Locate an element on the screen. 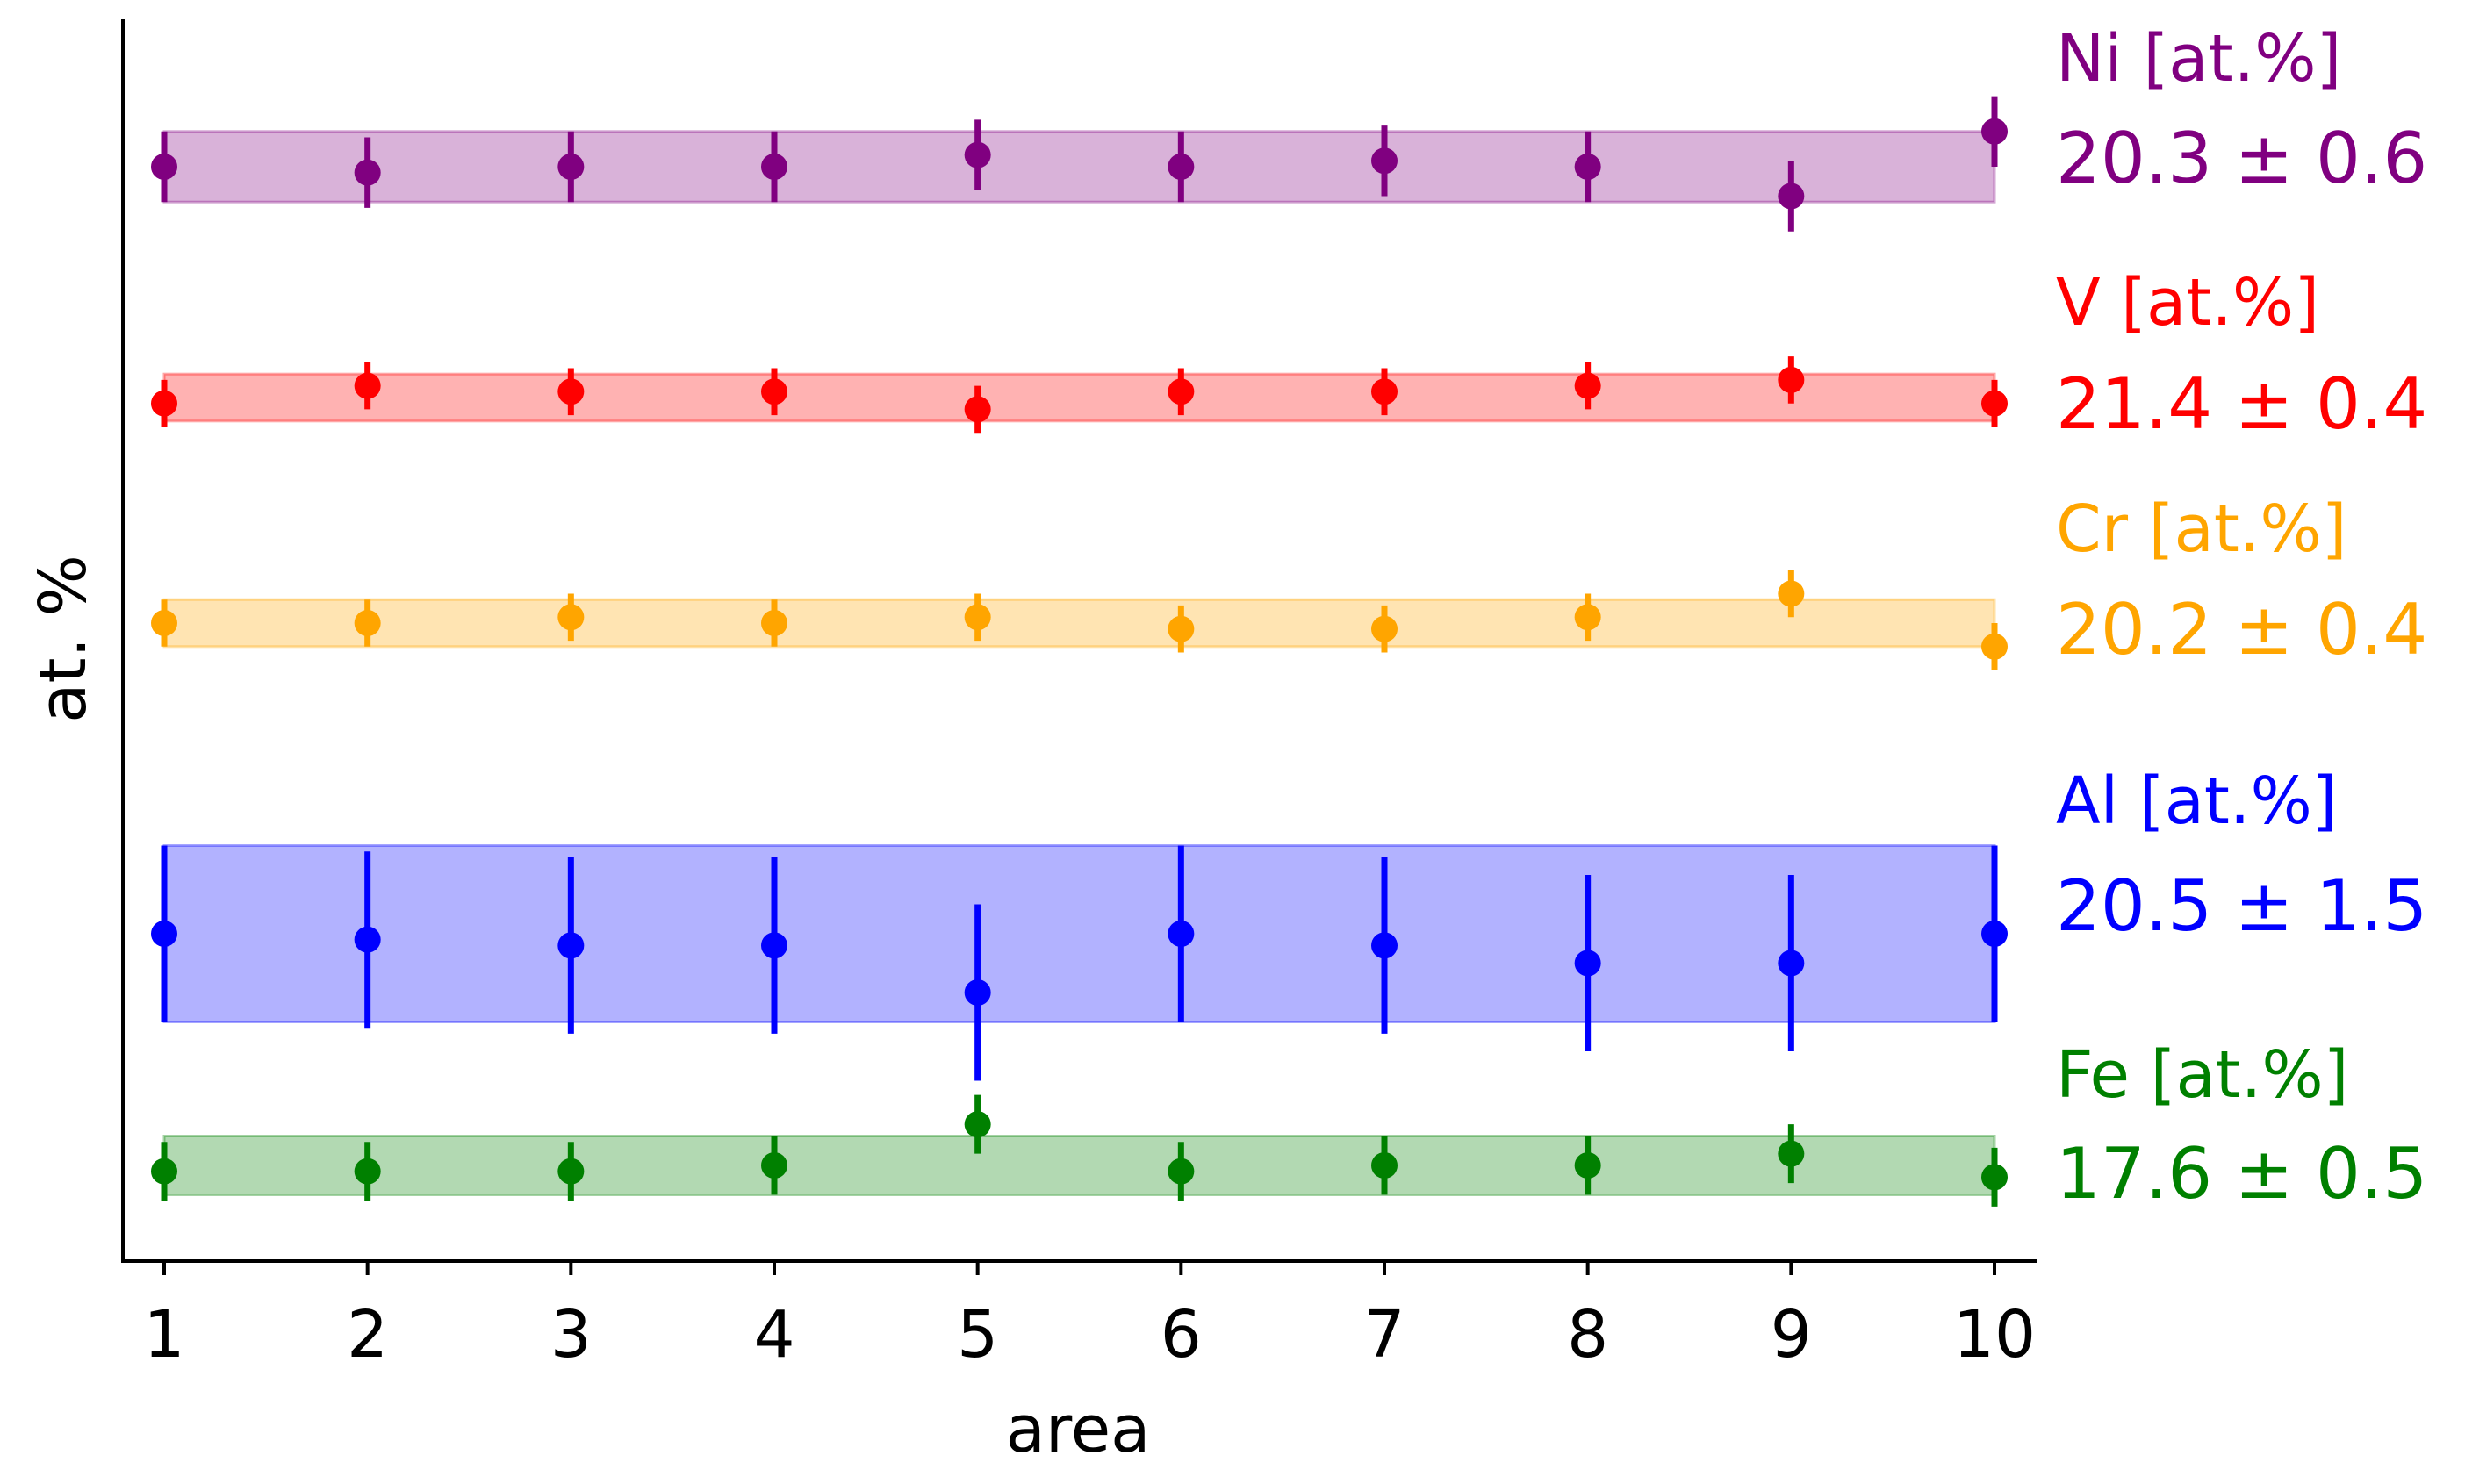 The image size is (2465, 1484). series-label-al: Al [at.%] is located at coordinates (2197, 801).